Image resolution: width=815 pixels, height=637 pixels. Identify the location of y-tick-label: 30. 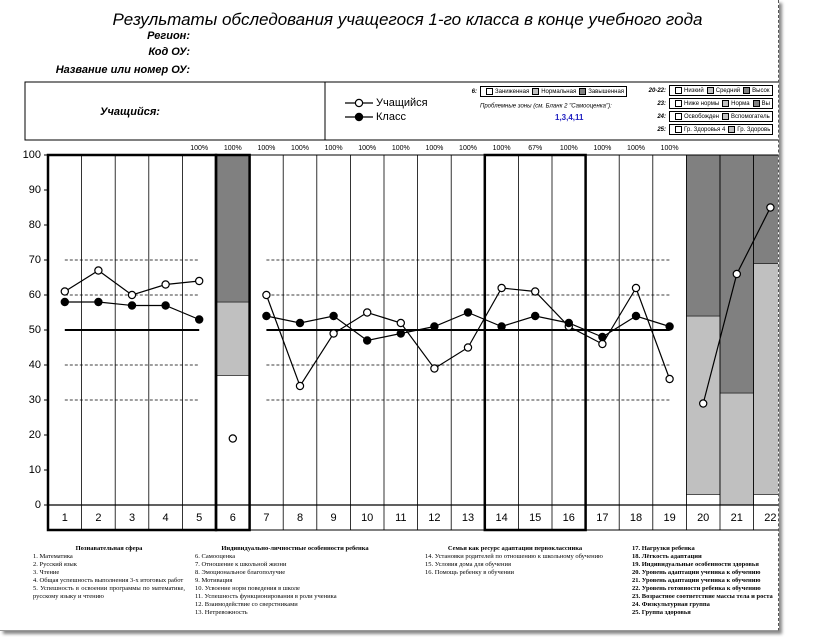
(35, 400).